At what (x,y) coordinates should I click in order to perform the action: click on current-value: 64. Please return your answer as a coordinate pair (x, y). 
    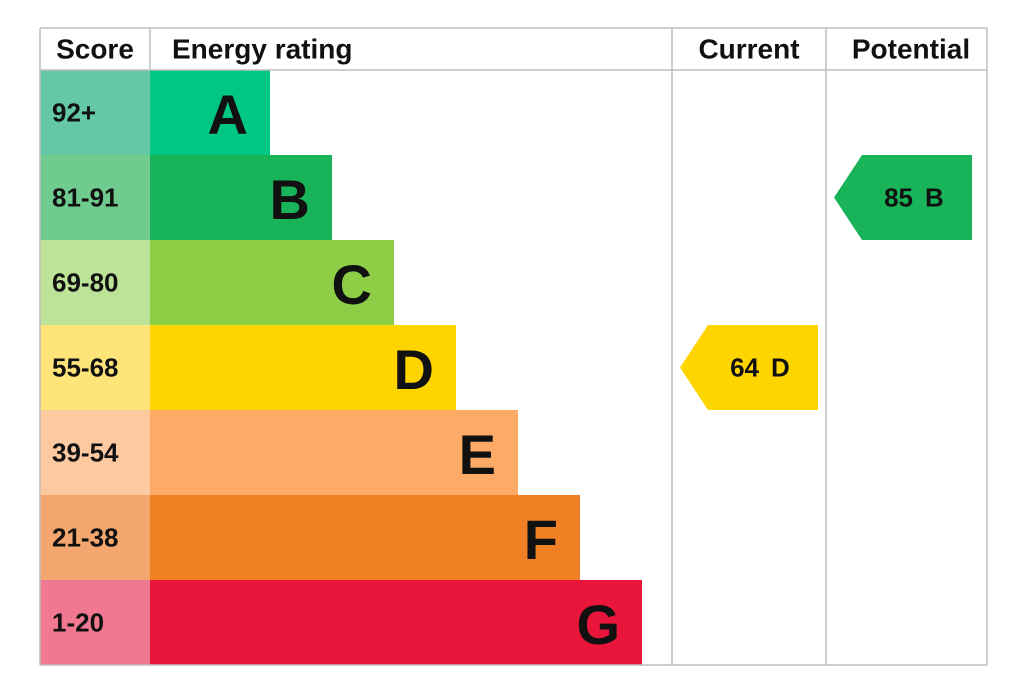
    Looking at the image, I should click on (744, 368).